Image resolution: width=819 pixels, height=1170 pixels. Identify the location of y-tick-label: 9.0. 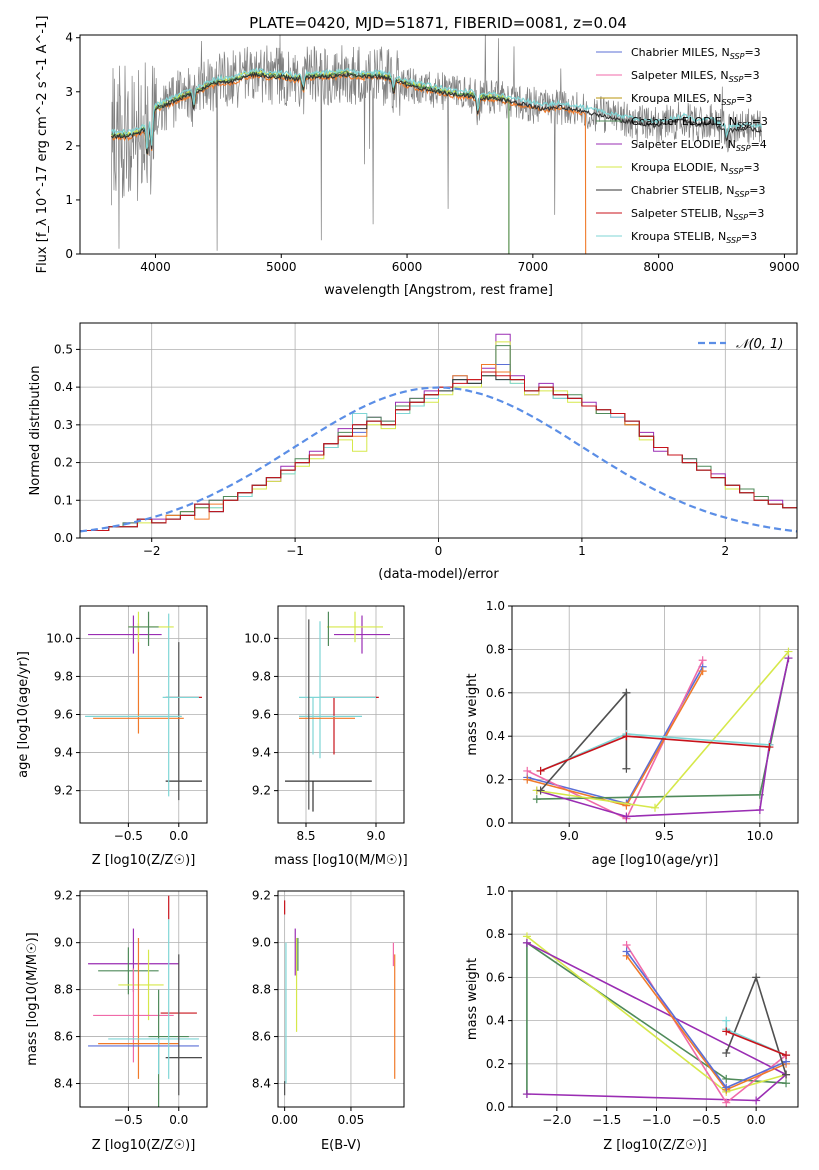
(63, 943).